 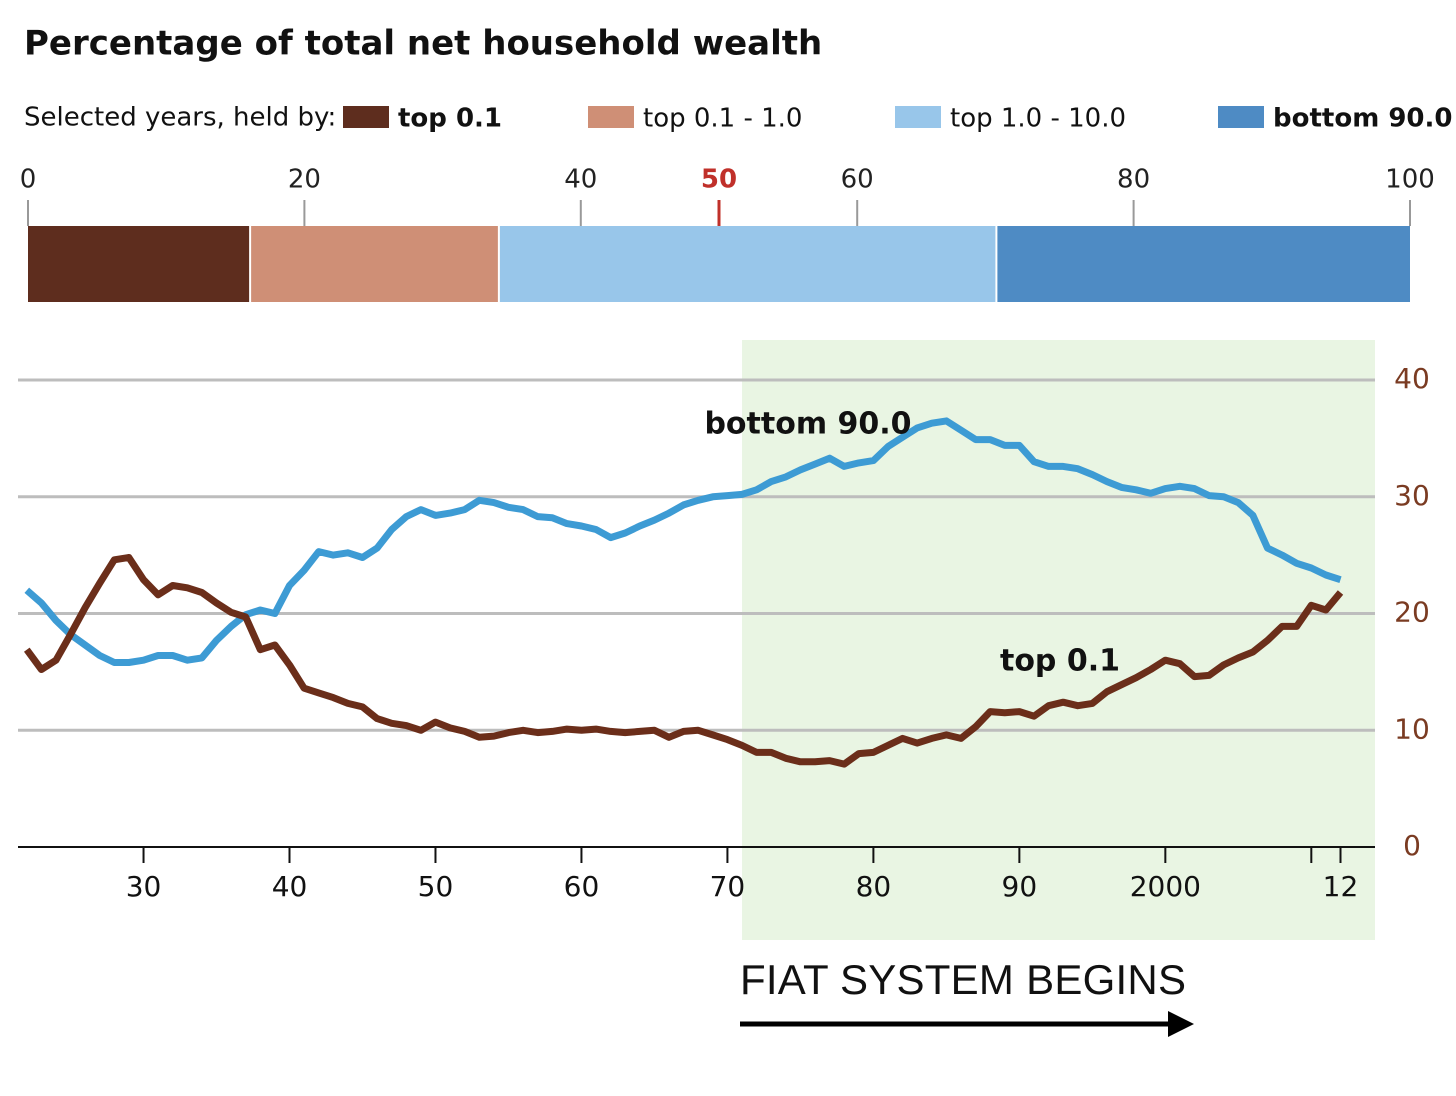 I want to click on legend-label: top 1.0 - 10.0, so click(x=1038, y=119).